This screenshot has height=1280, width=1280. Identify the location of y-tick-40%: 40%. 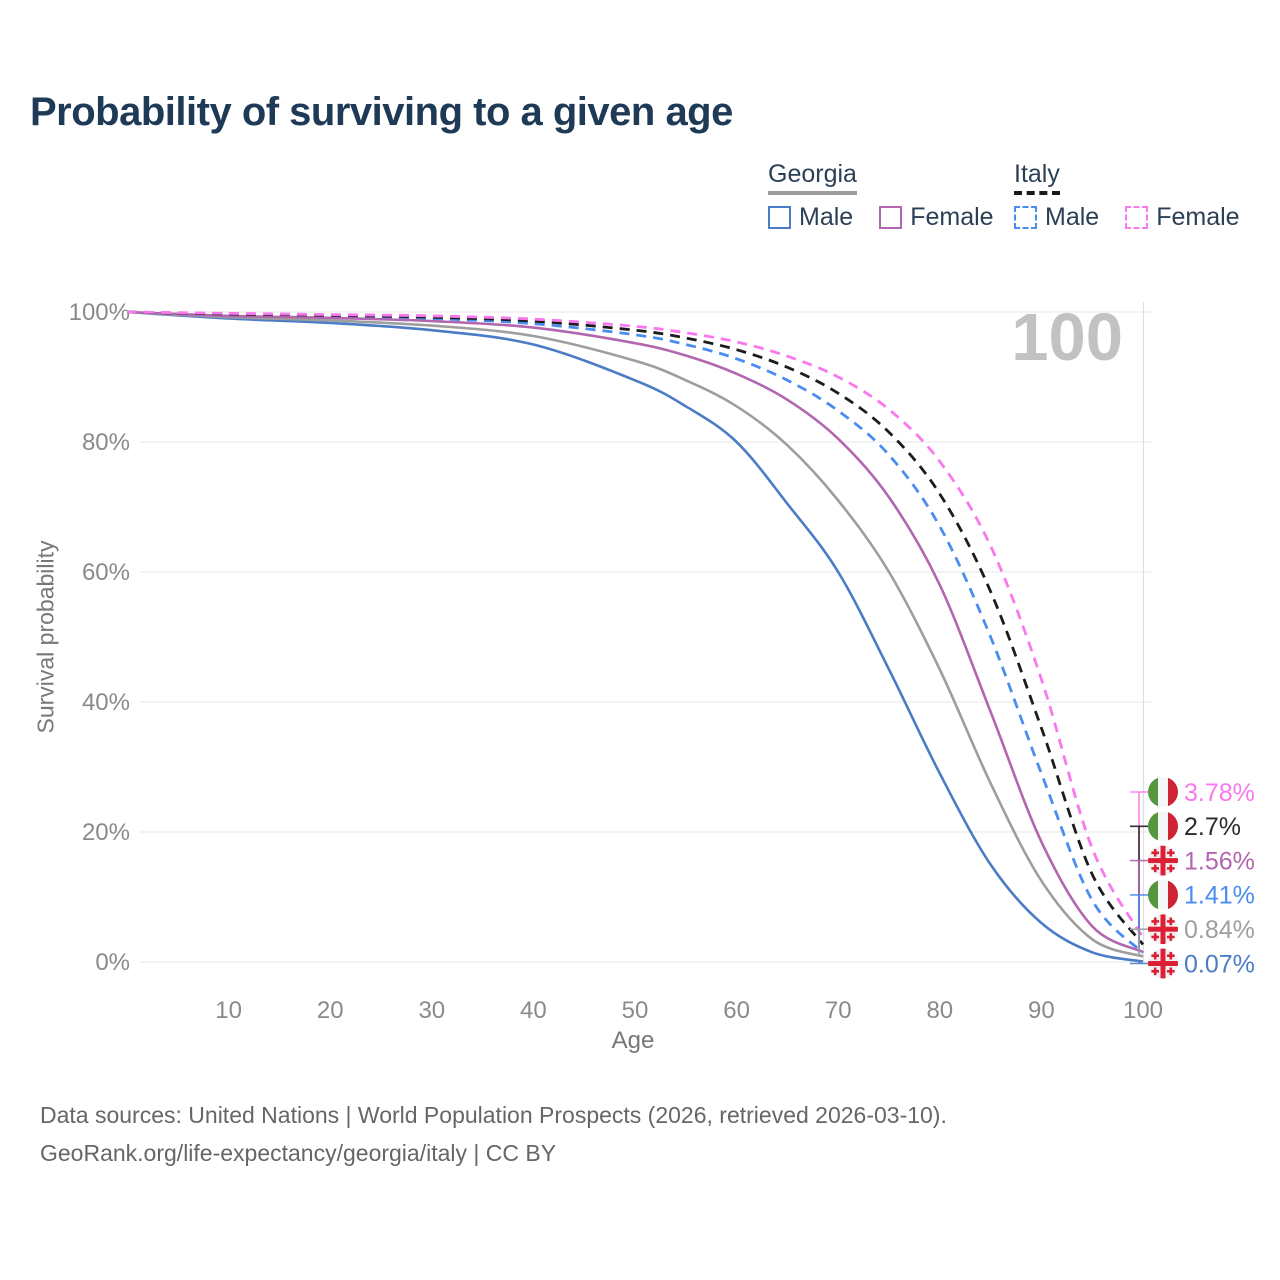
(106, 702).